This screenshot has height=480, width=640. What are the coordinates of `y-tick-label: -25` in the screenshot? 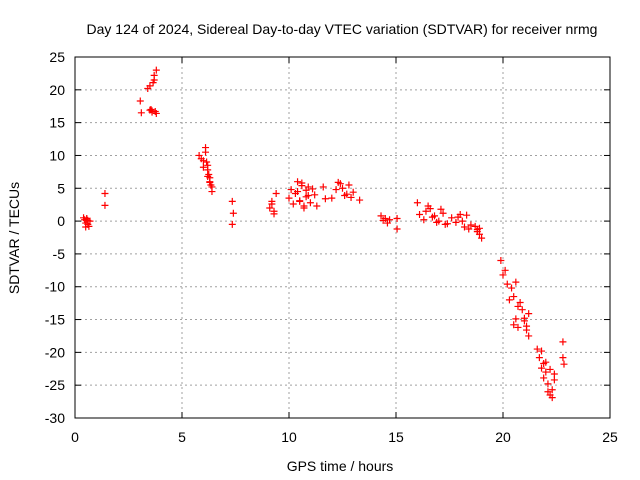 It's located at (55, 385).